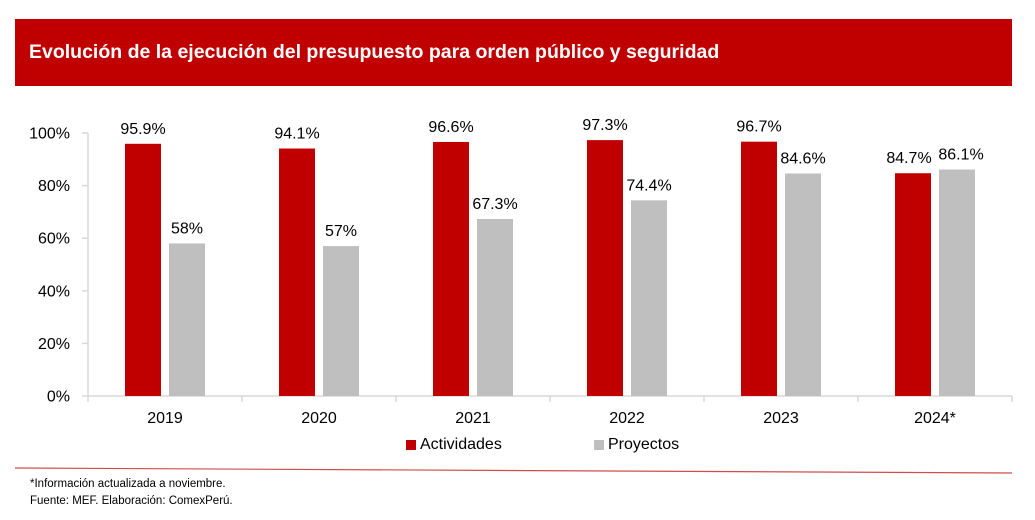  I want to click on data-label-proyectos: 74.4%, so click(648, 185).